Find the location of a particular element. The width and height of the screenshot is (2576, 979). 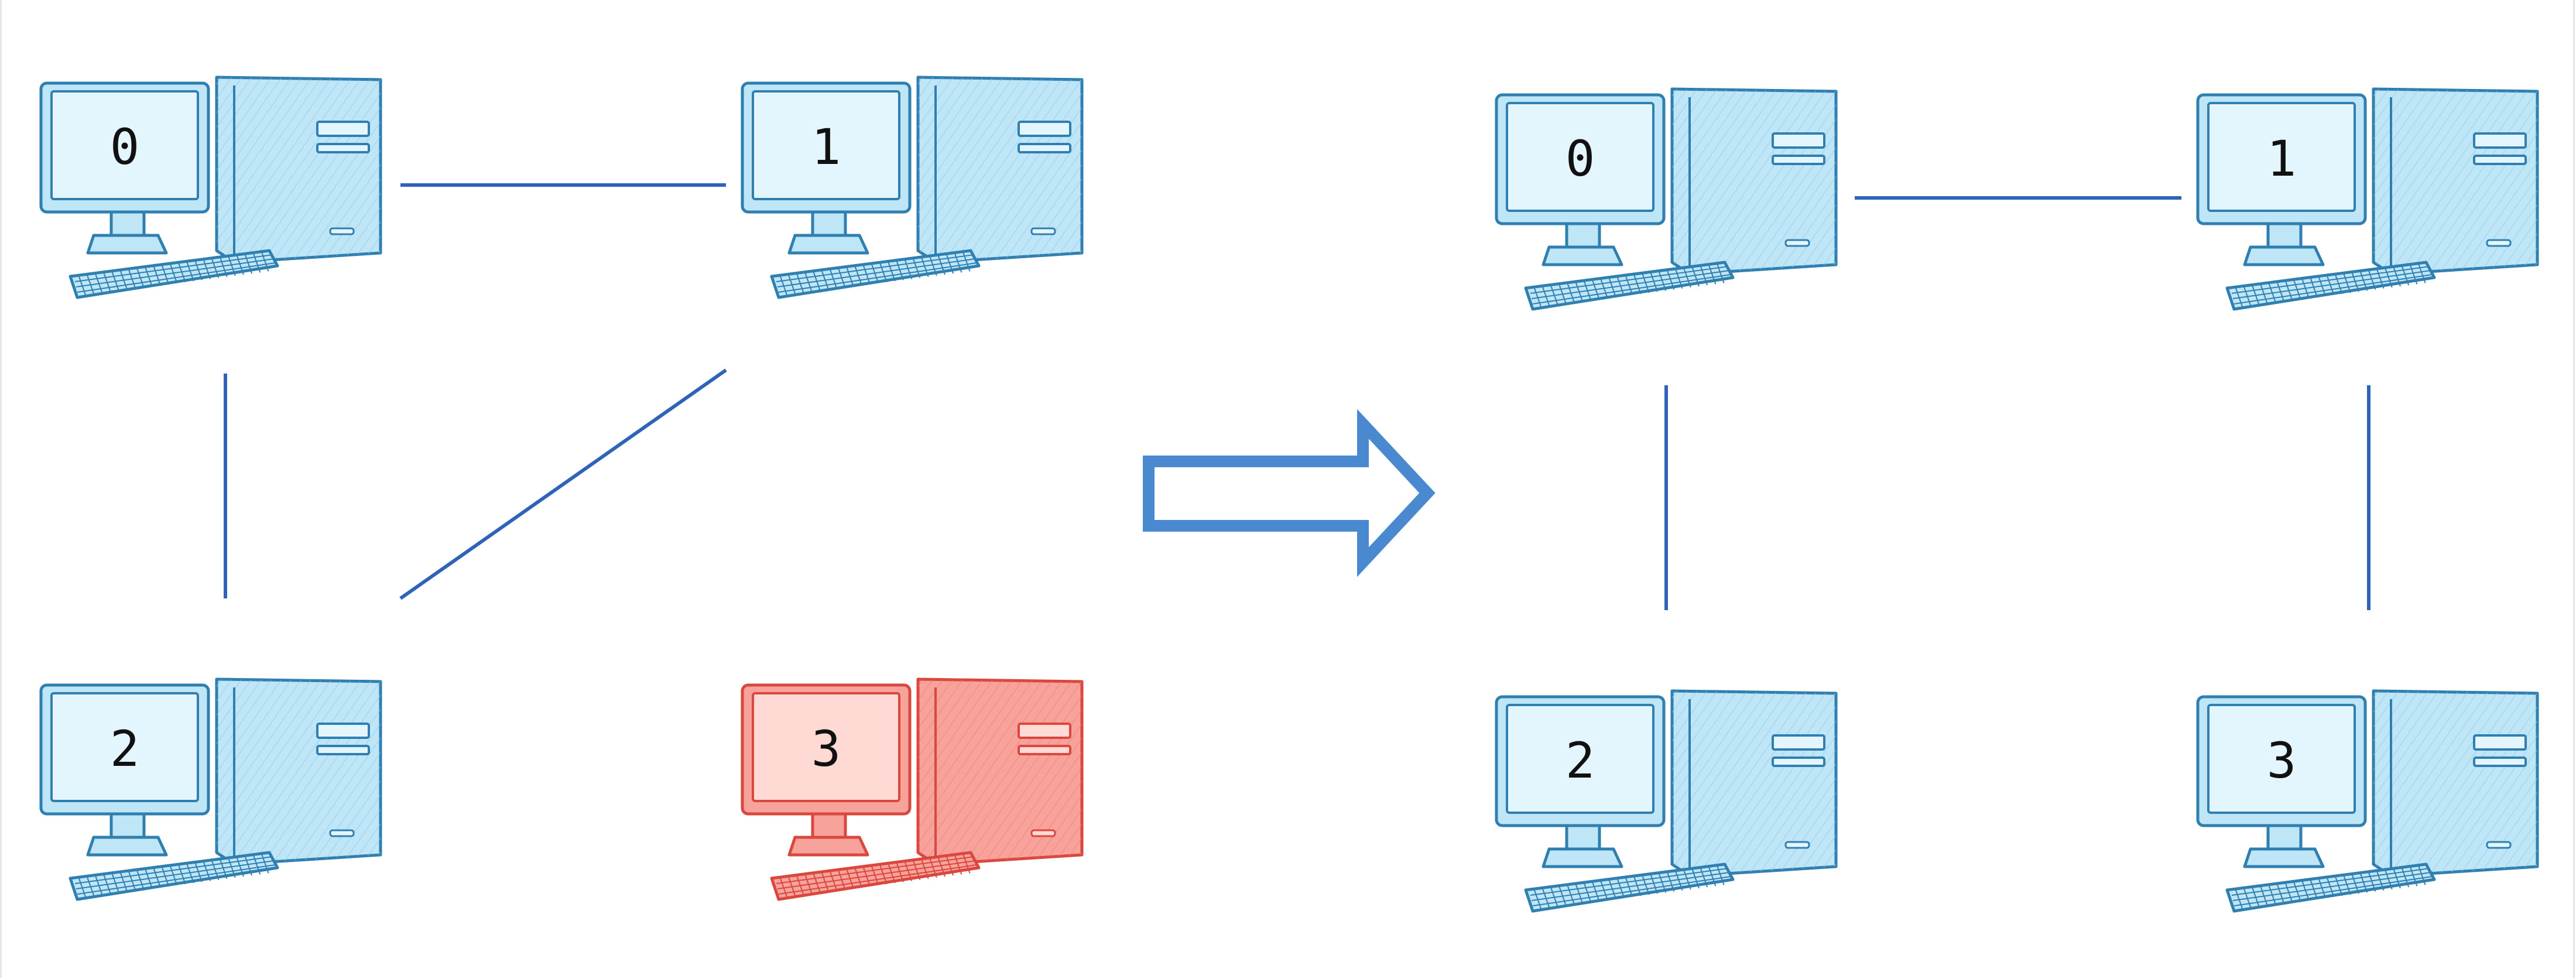

before-links is located at coordinates (475, 391).